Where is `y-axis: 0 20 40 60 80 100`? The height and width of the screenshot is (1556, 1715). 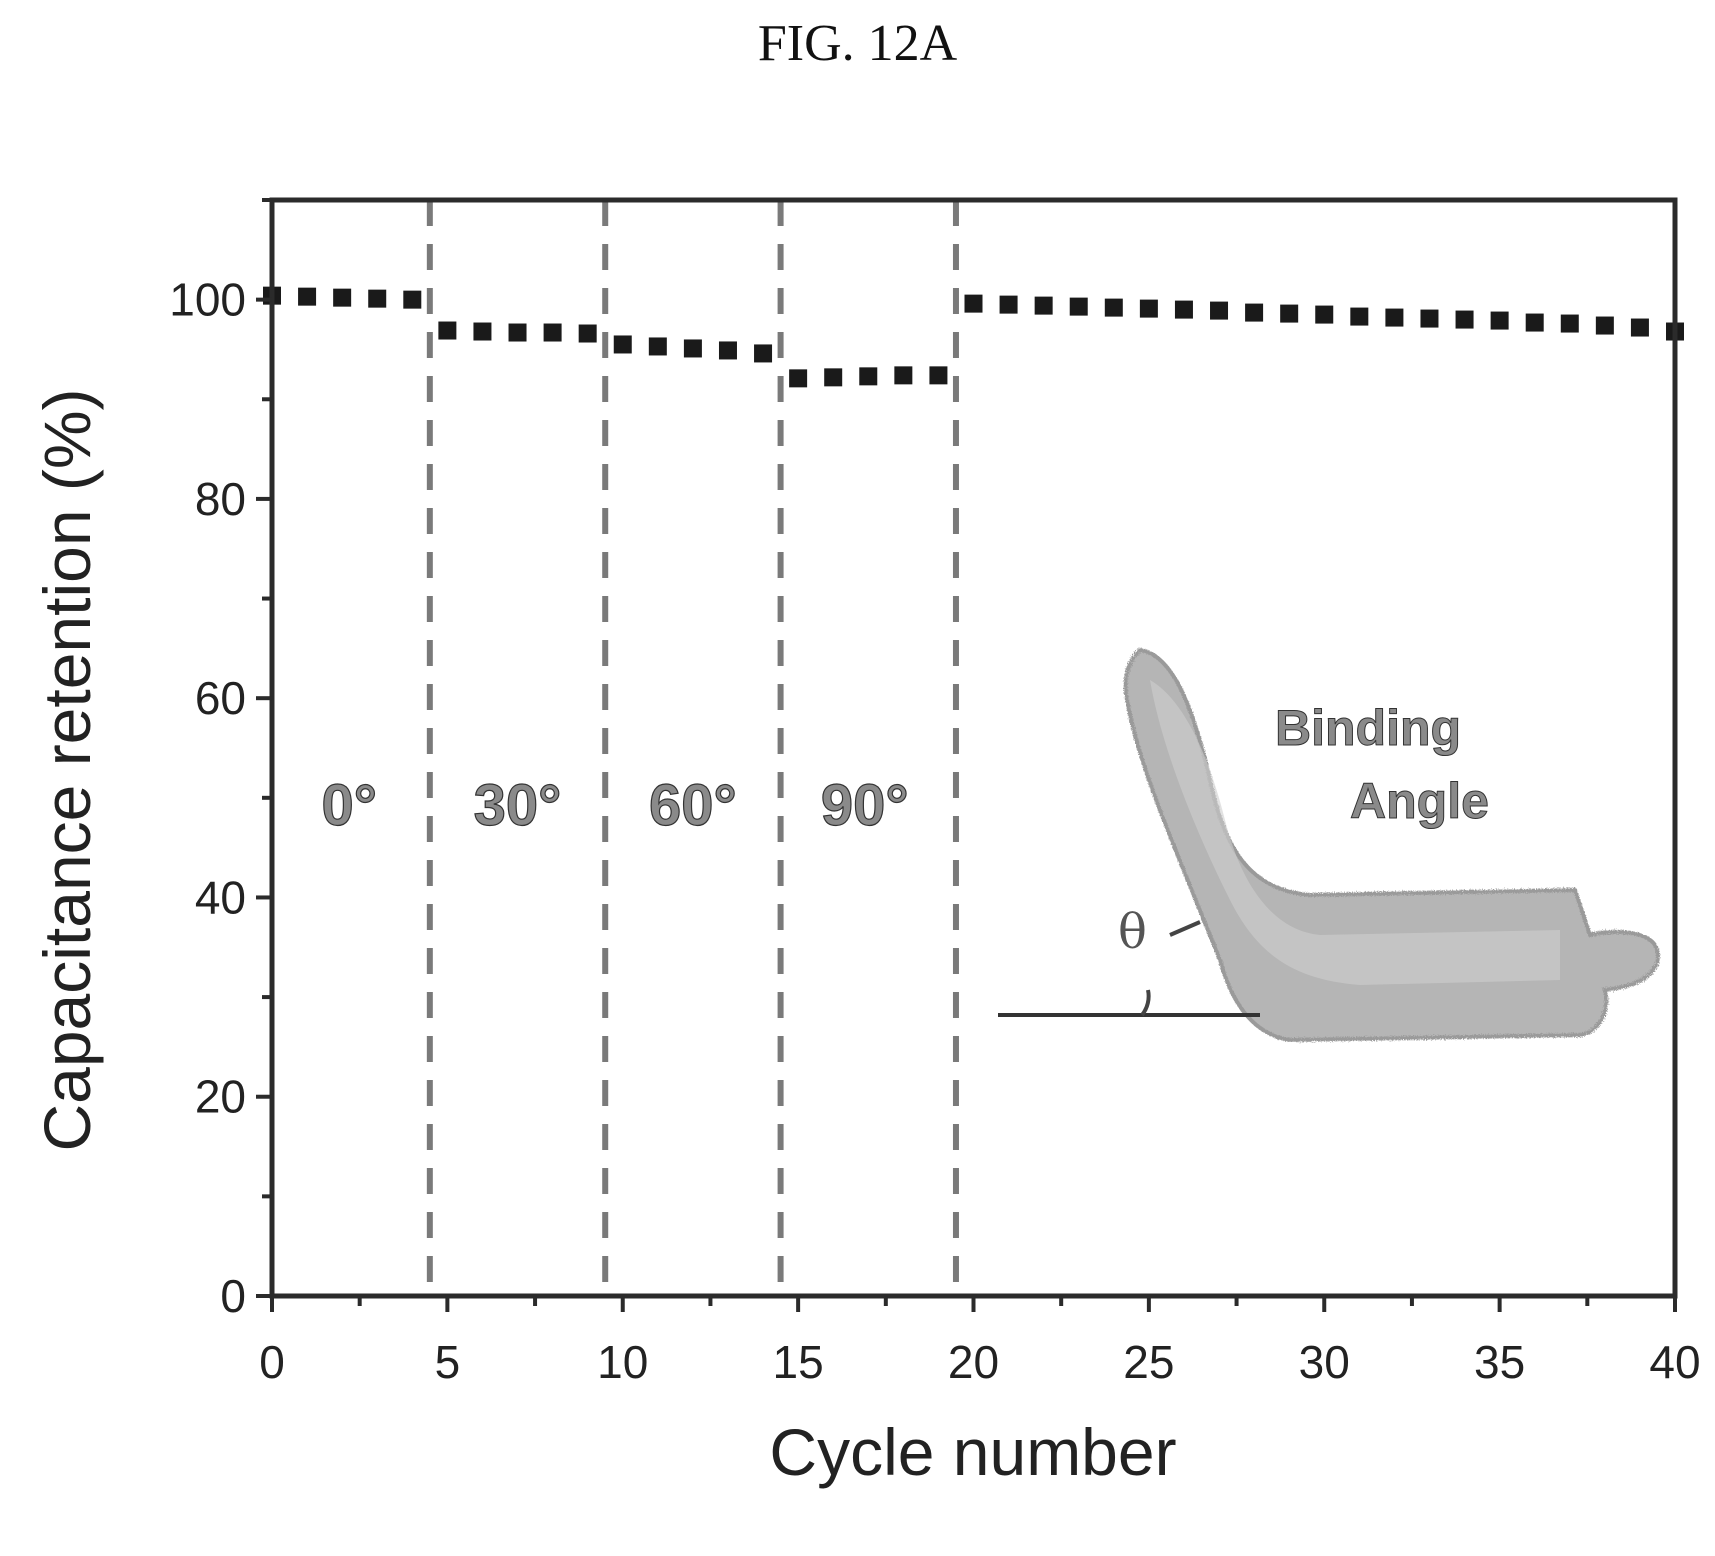 y-axis: 0 20 40 60 80 100 is located at coordinates (220, 760).